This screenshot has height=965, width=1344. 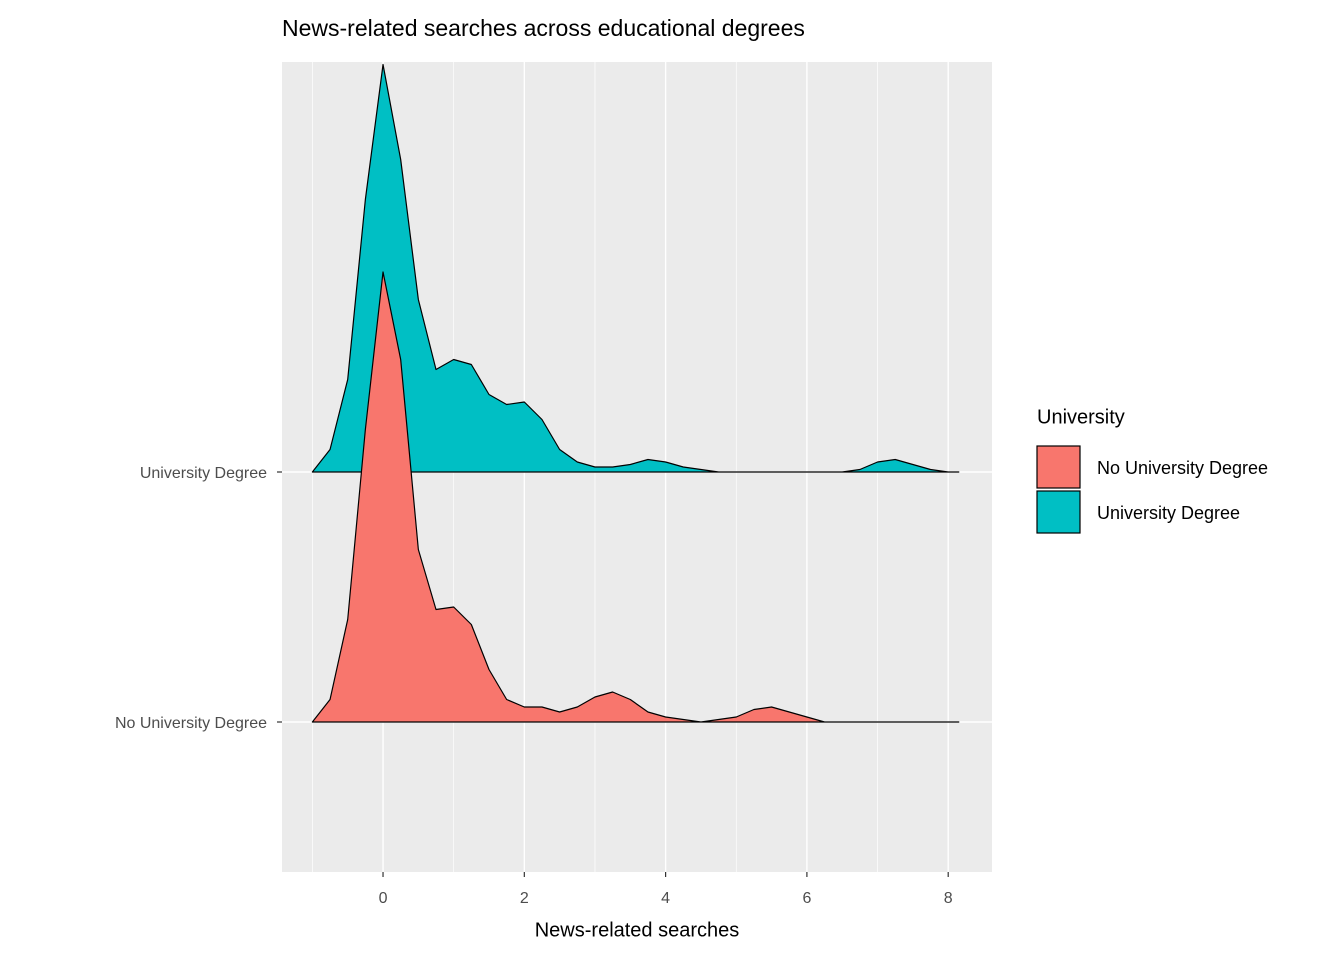 I want to click on x-tick-label: 0, so click(x=383, y=898).